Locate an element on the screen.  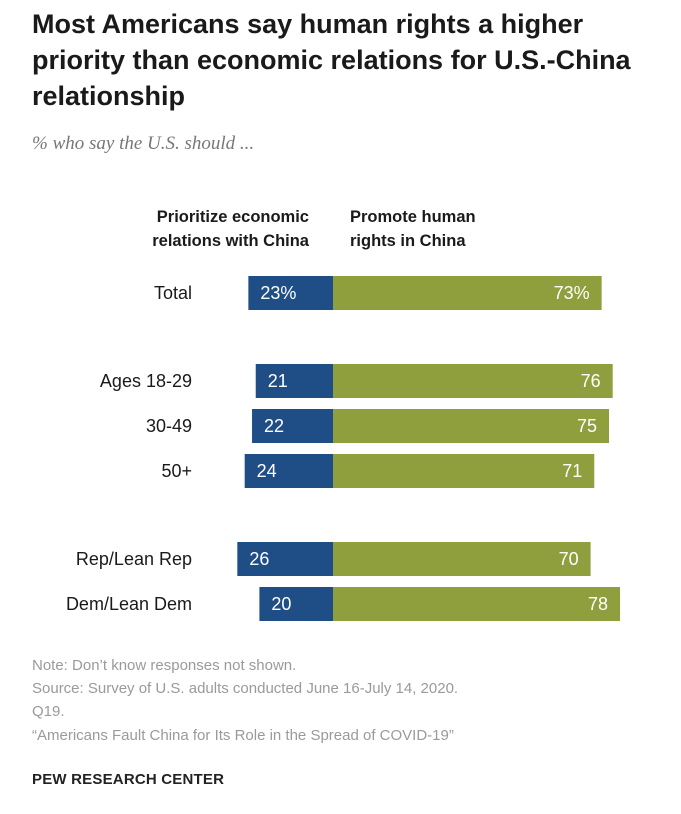
row-label-50: 50+ is located at coordinates (176, 471).